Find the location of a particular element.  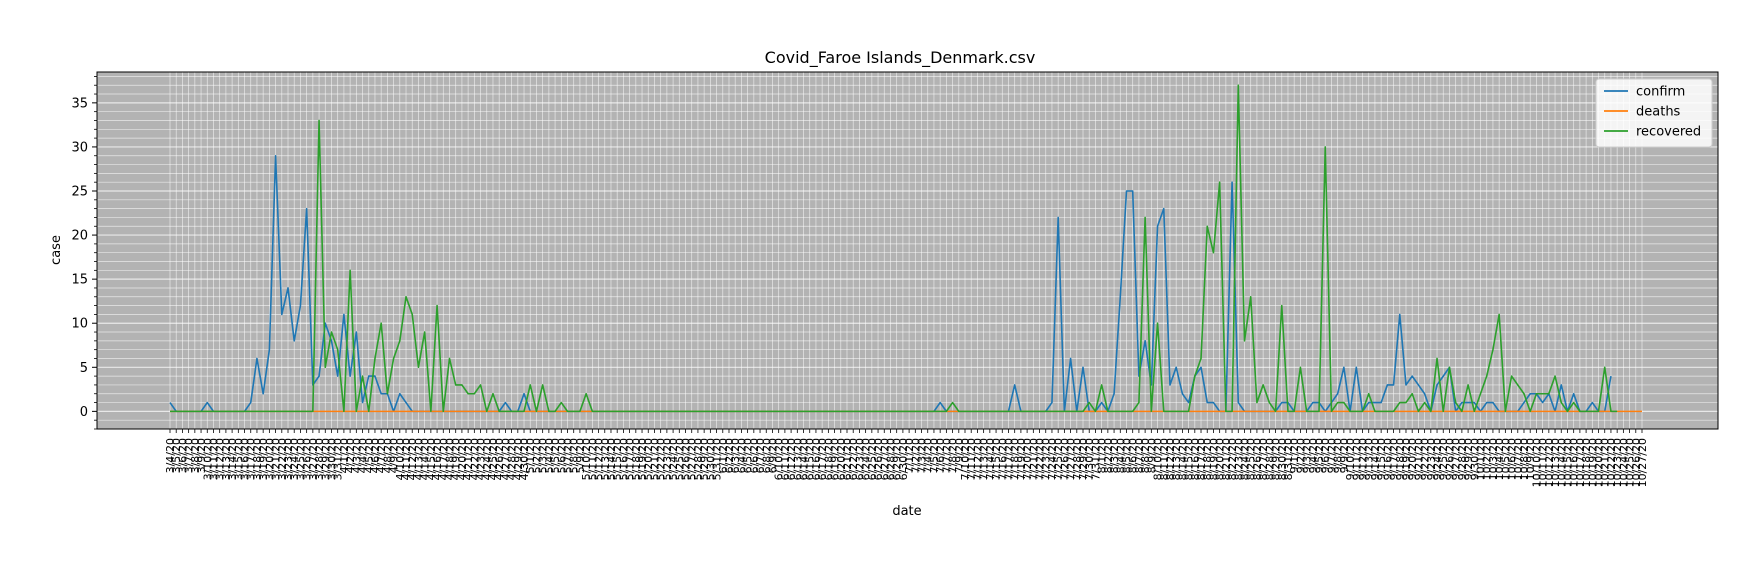

x-tick-label: 7/2/20 is located at coordinates (915, 455).